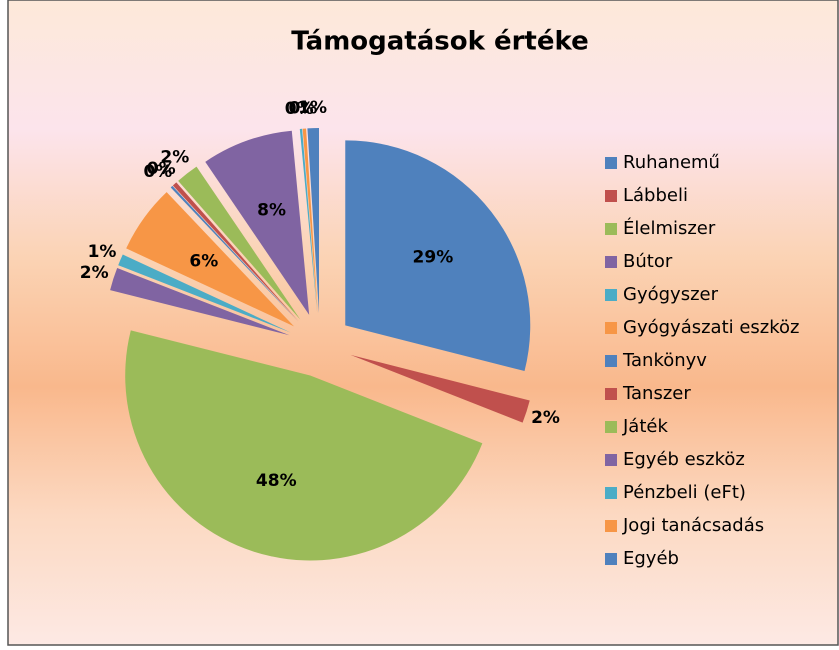  What do you see at coordinates (711, 327) in the screenshot?
I see `legend-label: Gyógyászati eszköz` at bounding box center [711, 327].